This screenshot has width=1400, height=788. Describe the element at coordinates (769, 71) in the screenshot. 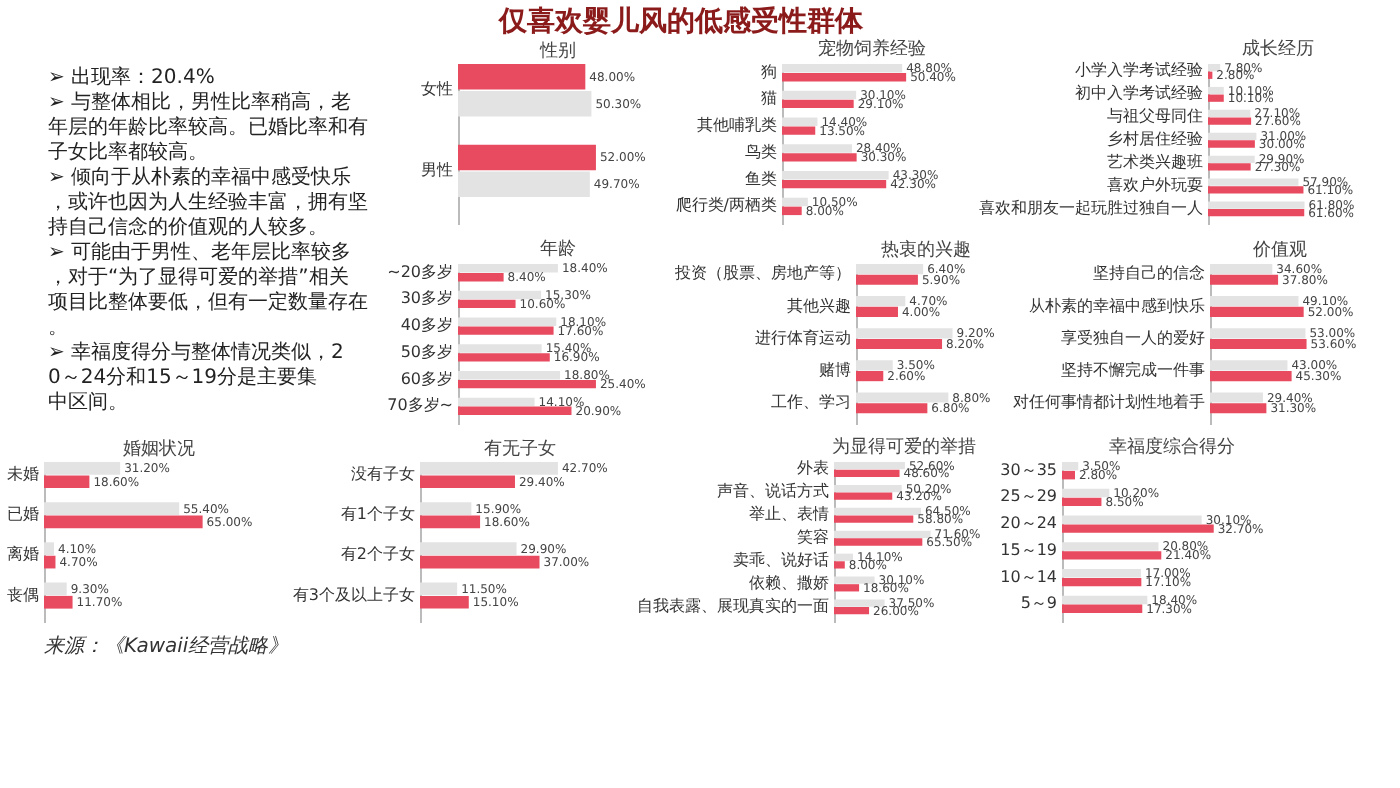

I see `y-tick-label: 狗` at that location.